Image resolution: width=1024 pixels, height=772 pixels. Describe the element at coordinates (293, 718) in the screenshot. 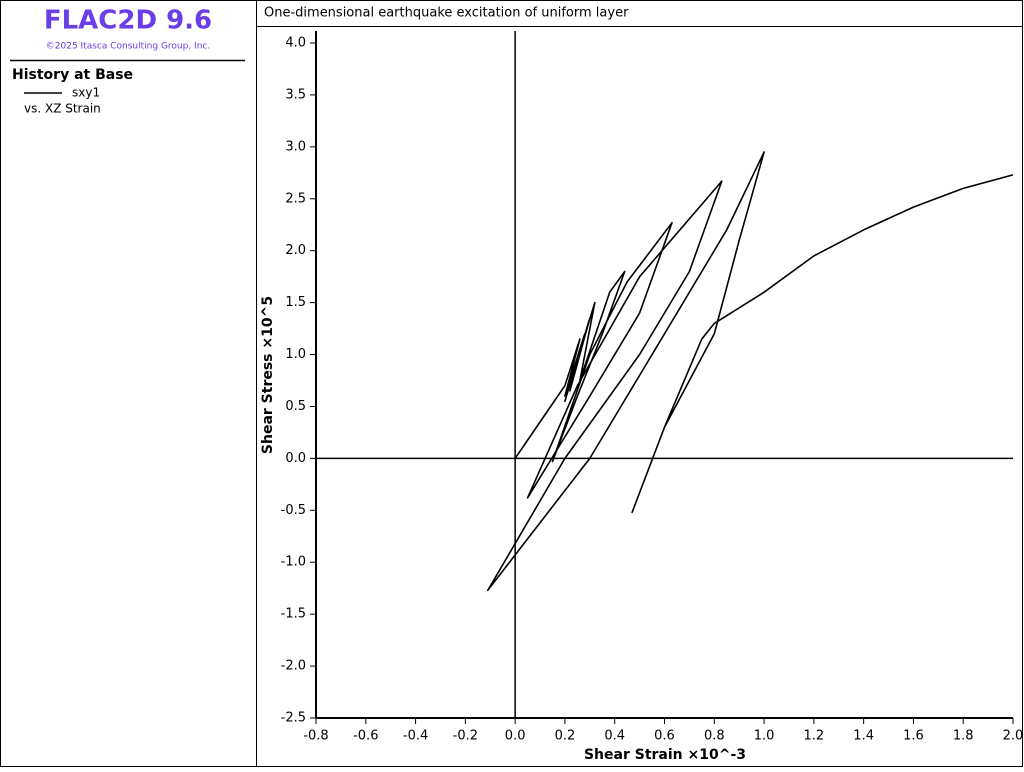

I see `y-tick-label: -2.5` at that location.